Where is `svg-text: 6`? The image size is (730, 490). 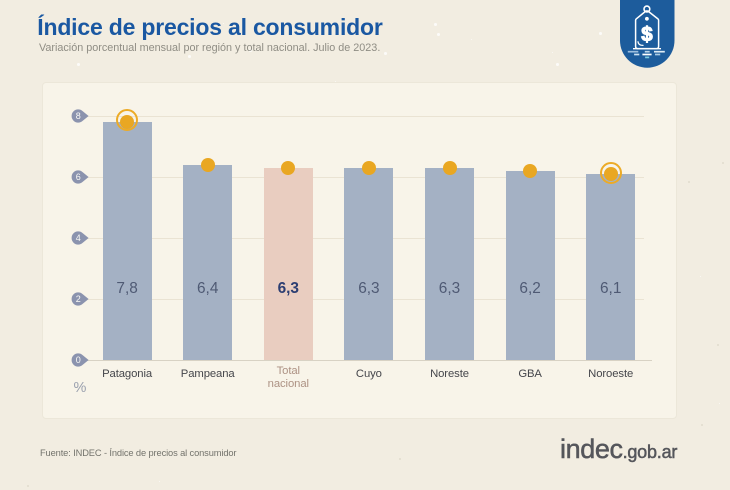
svg-text: 6 is located at coordinates (77, 177).